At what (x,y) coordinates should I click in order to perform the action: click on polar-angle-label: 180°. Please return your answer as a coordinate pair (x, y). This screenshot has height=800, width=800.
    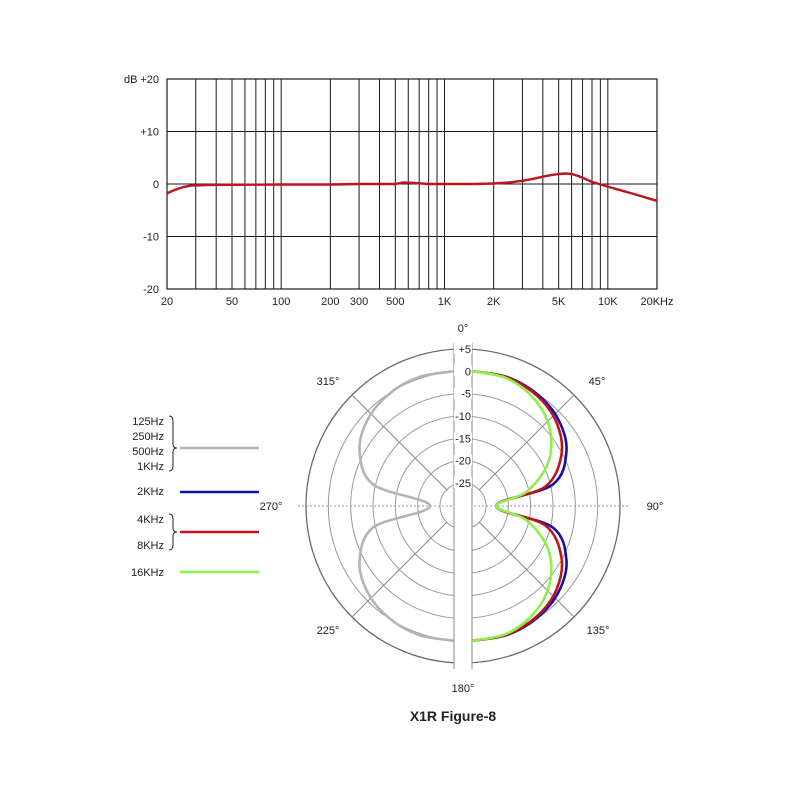
    Looking at the image, I should click on (463, 689).